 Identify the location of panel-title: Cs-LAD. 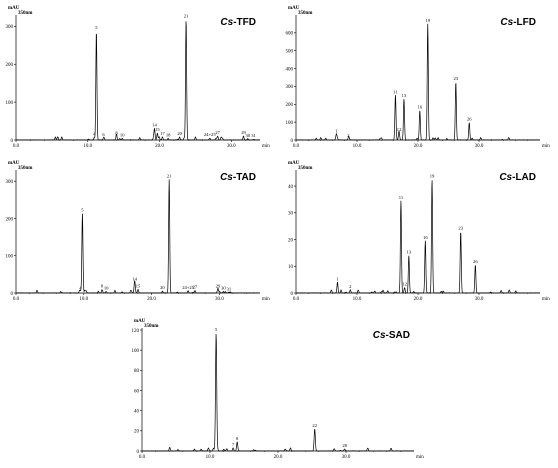
(517, 177).